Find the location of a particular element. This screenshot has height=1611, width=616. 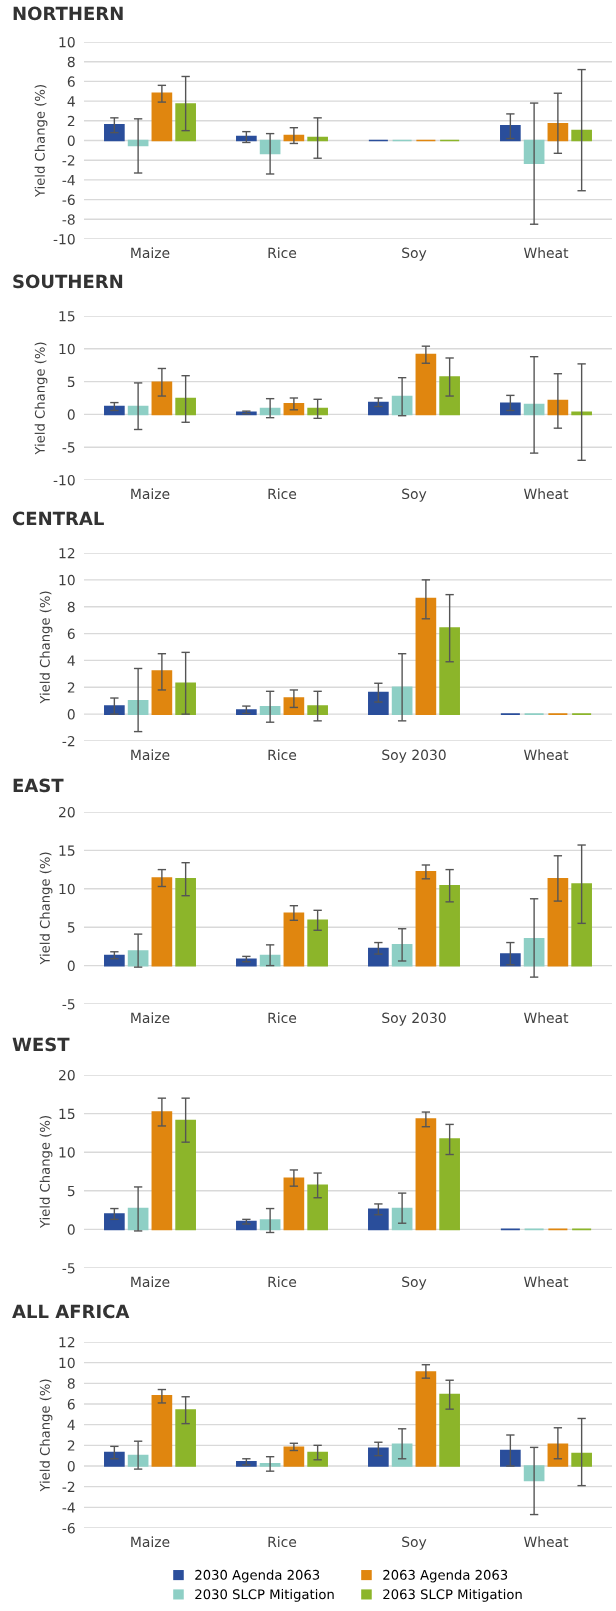

chart-title: SOUTHERN is located at coordinates (68, 281).